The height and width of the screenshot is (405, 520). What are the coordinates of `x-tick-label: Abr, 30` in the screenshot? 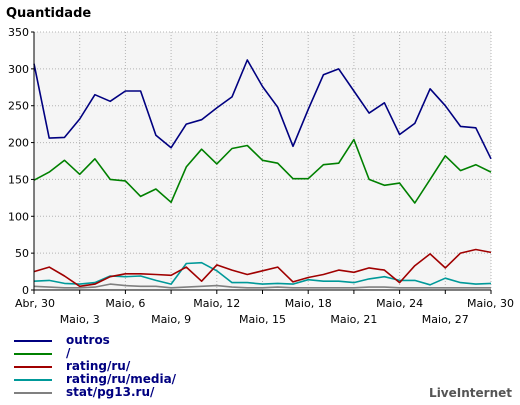 It's located at (35, 303).